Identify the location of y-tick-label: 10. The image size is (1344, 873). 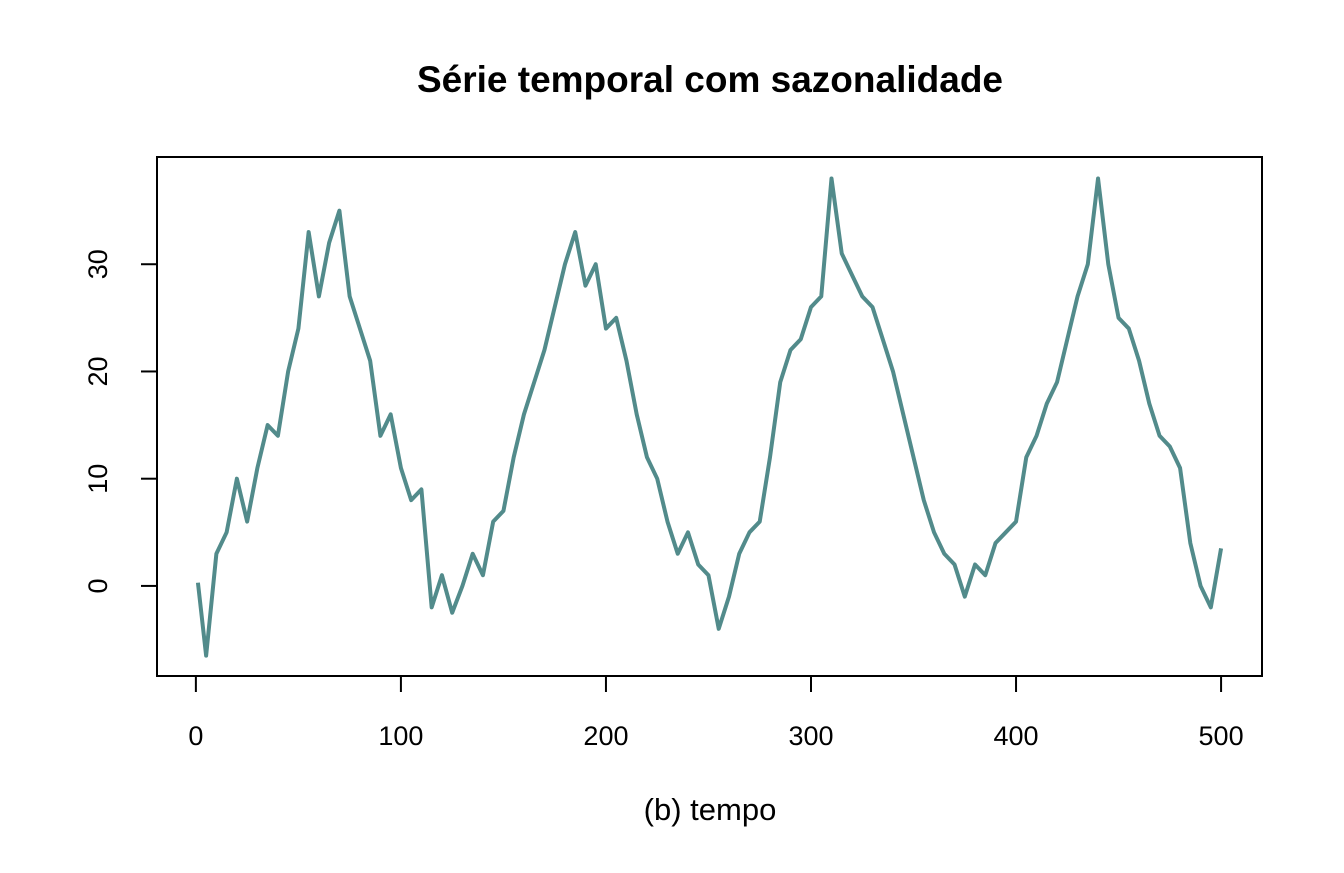
(98, 479).